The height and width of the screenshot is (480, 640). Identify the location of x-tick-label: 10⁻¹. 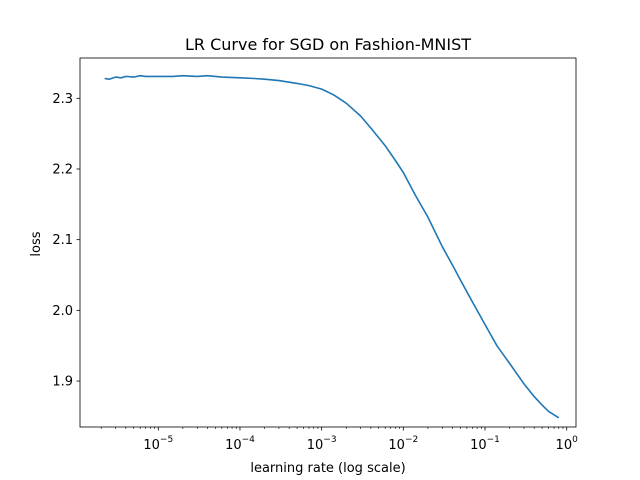
(485, 444).